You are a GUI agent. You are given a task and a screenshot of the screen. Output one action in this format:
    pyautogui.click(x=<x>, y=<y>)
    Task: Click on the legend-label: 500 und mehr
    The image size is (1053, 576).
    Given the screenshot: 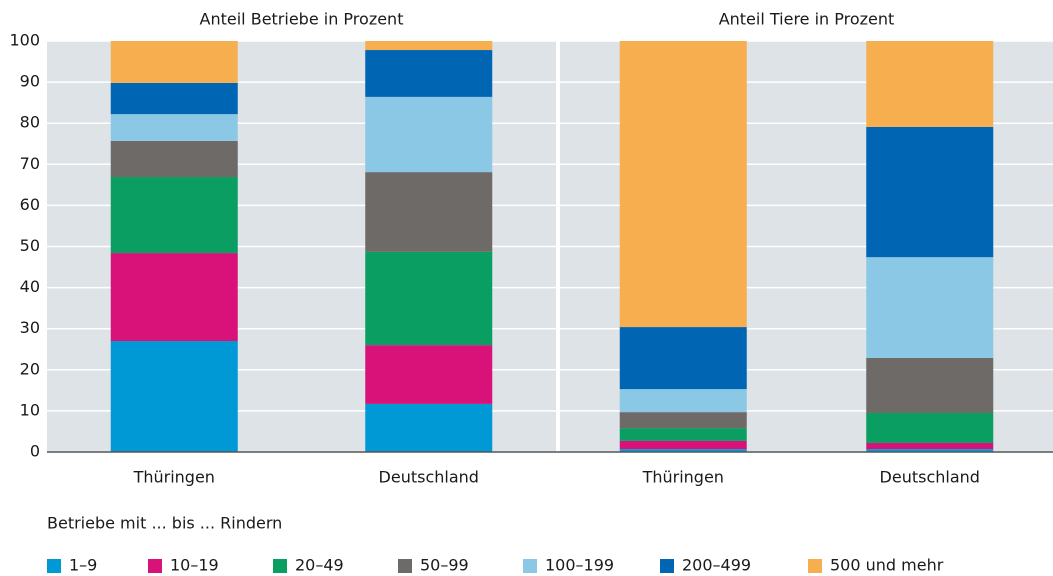 What is the action you would take?
    pyautogui.click(x=887, y=565)
    